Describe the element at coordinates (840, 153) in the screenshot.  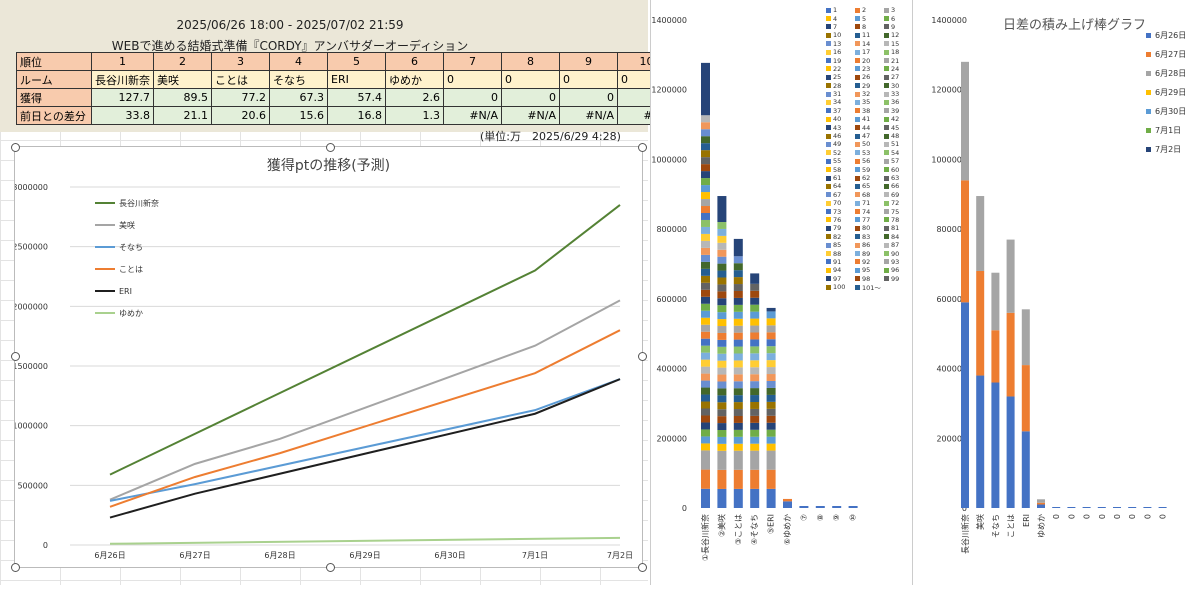
I see `legend-item: 52` at that location.